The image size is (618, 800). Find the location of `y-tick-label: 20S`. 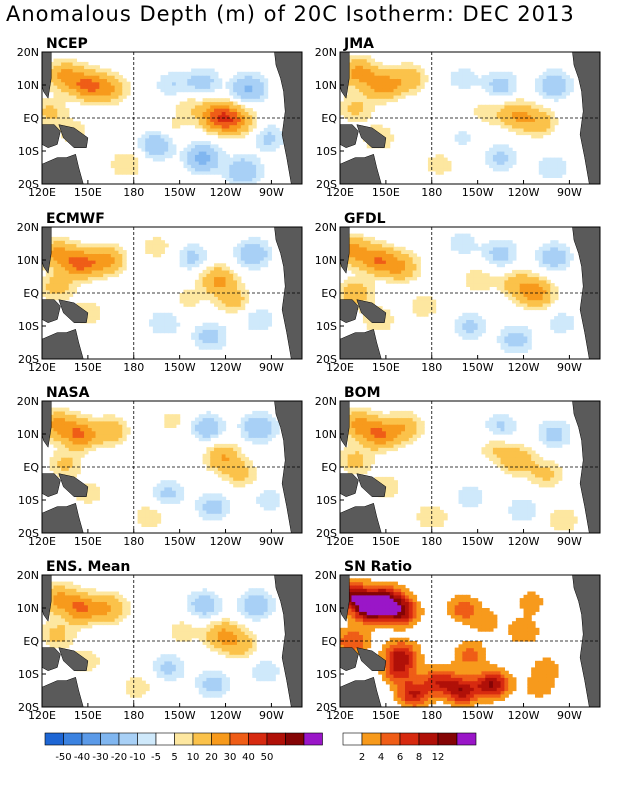

y-tick-label: 20S is located at coordinates (28, 359).